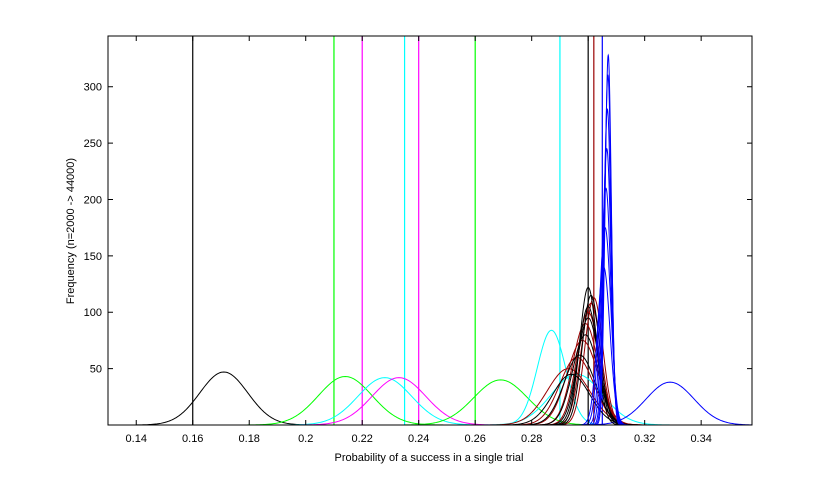 This screenshot has height=478, width=831. What do you see at coordinates (361, 439) in the screenshot?
I see `x-tick-label-4: 0.22` at bounding box center [361, 439].